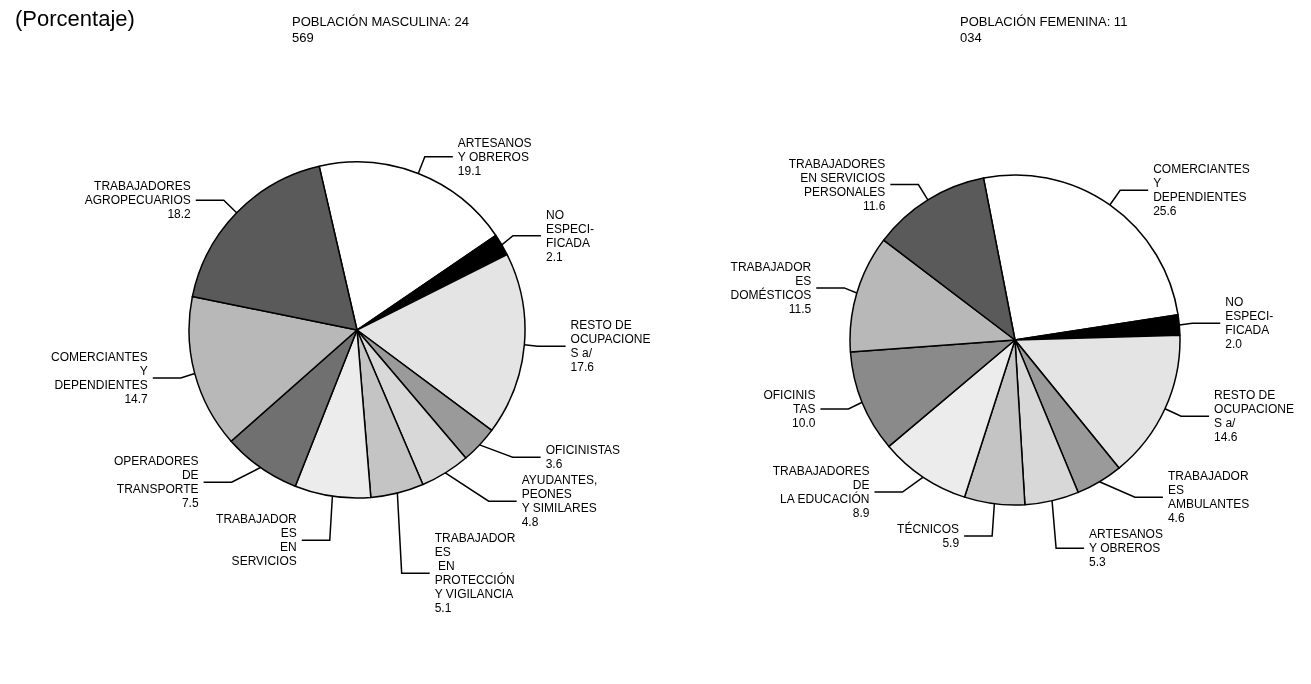 The width and height of the screenshot is (1311, 684). What do you see at coordinates (1044, 29) in the screenshot?
I see `chart-subtitle: POBLACIÓN FEMENINA: 11 034` at bounding box center [1044, 29].